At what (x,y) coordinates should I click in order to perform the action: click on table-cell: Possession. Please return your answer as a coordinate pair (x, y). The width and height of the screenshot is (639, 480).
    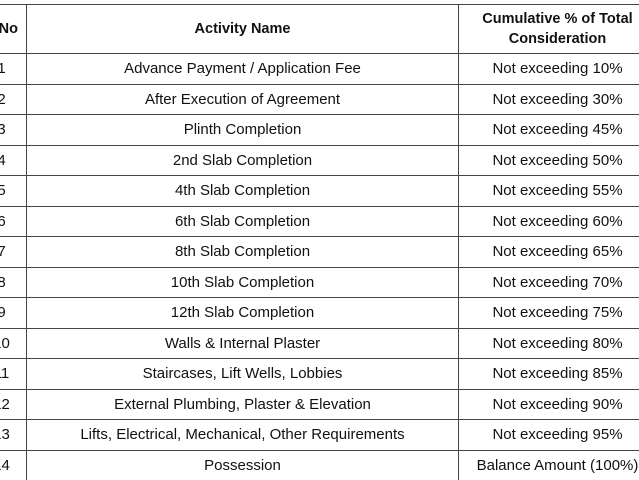
    Looking at the image, I should click on (242, 464).